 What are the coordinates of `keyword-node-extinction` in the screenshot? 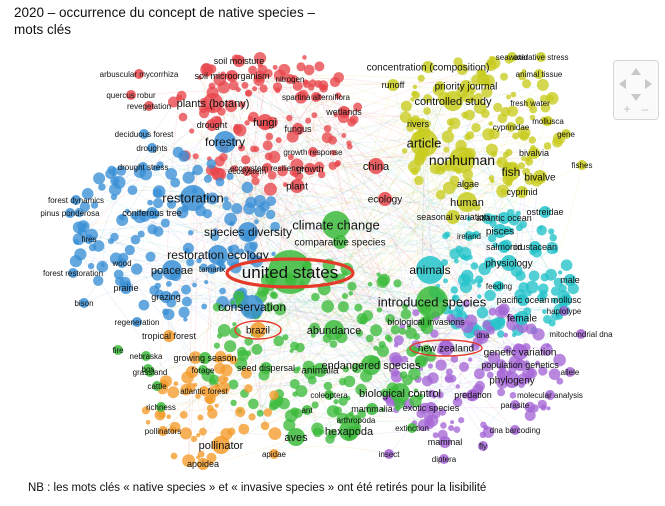 It's located at (412, 428).